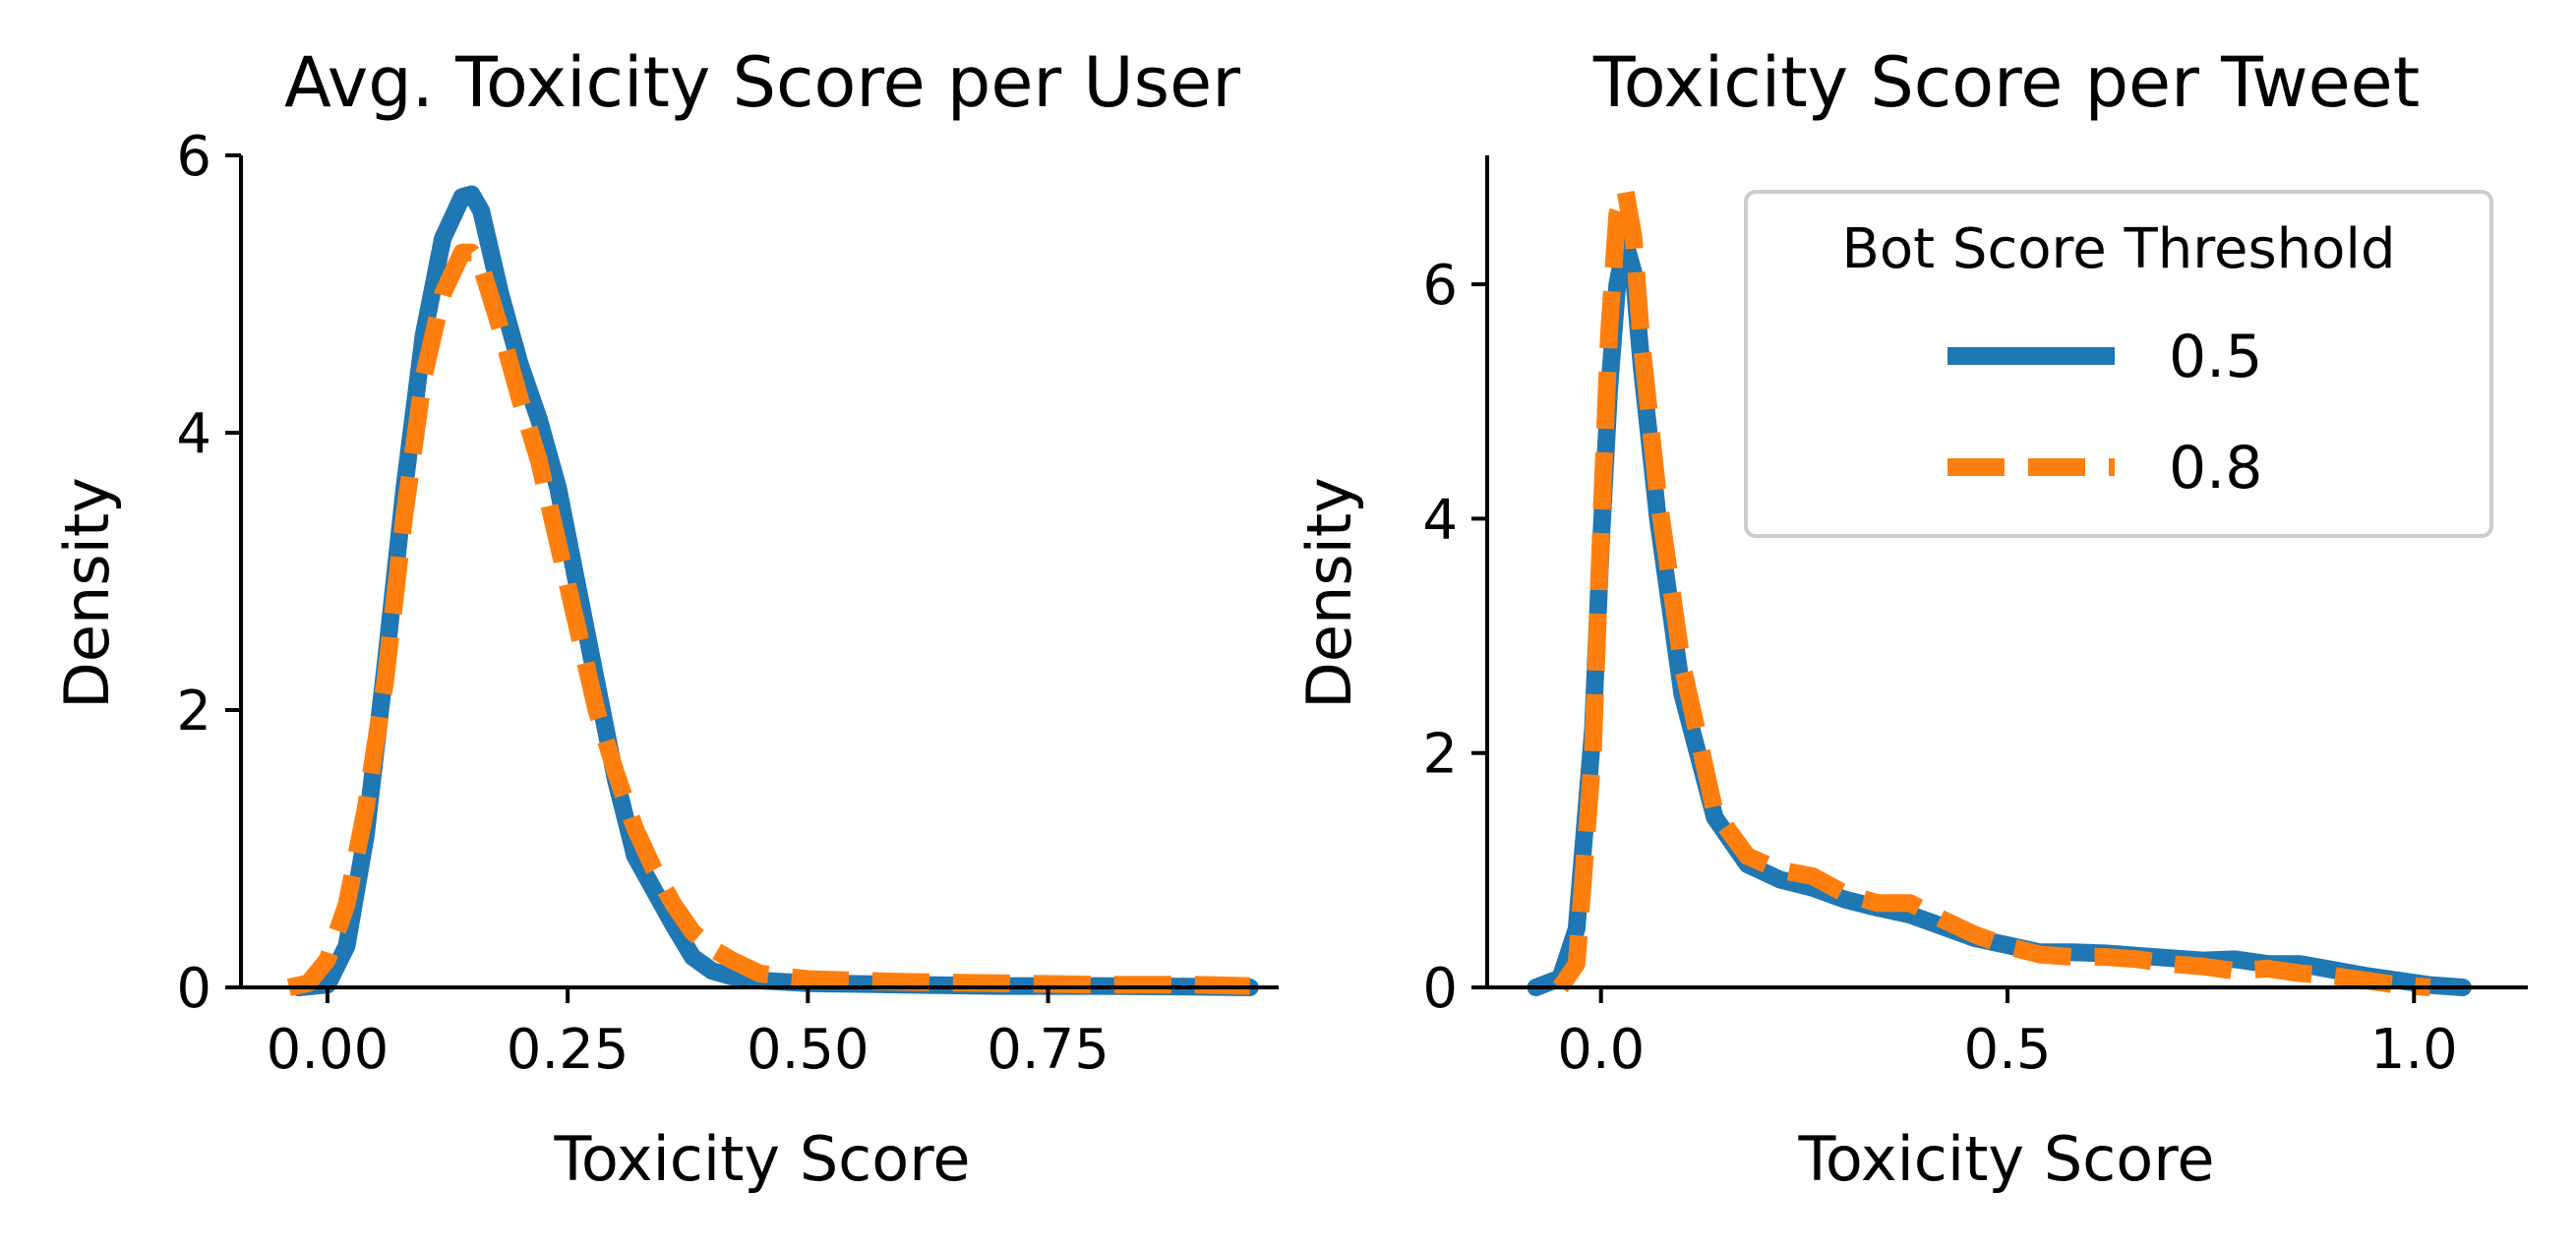 The image size is (2576, 1249). Describe the element at coordinates (2215, 357) in the screenshot. I see `legend-label-0.5: 0.5` at that location.